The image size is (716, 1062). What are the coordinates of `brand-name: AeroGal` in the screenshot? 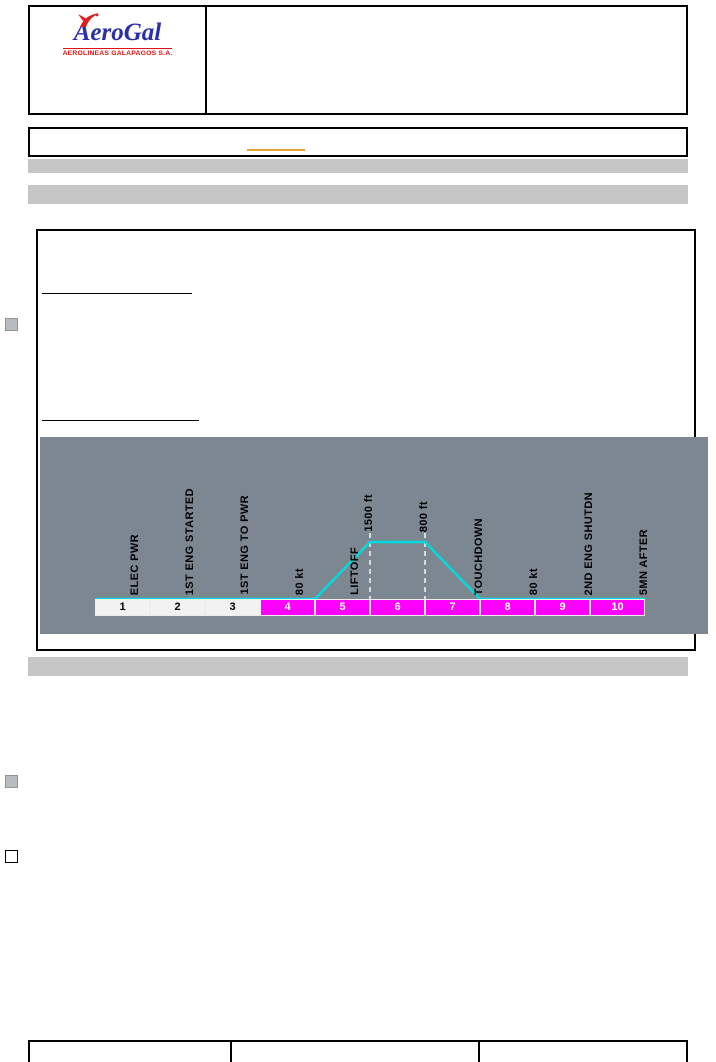 It's located at (117, 32).